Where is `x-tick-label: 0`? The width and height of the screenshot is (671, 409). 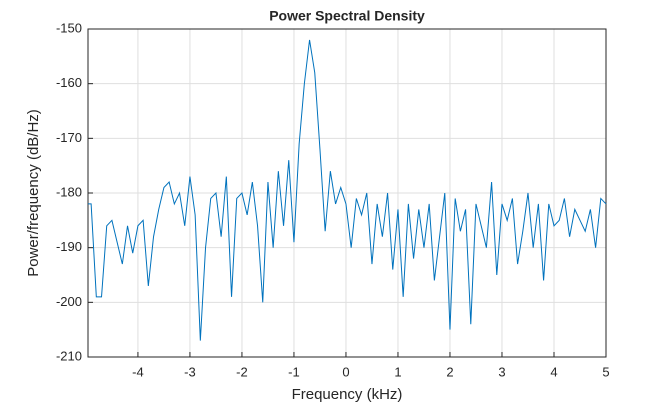 x-tick-label: 0 is located at coordinates (345, 371).